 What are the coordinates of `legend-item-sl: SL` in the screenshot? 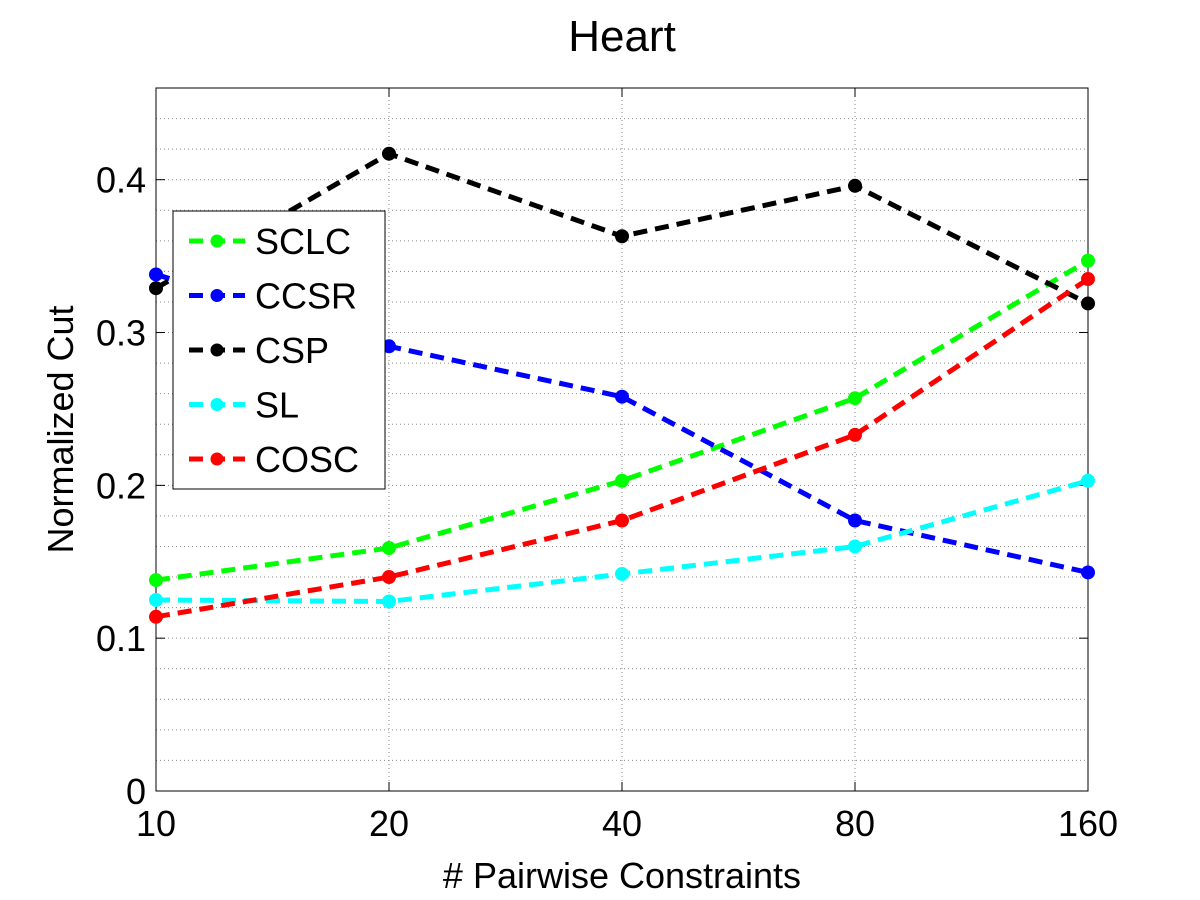 It's located at (244, 405).